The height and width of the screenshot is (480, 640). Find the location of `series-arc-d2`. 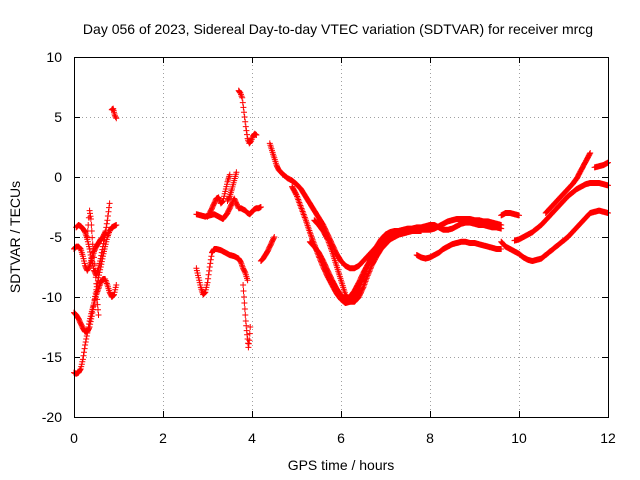

series-arc-d2 is located at coordinates (561, 212).